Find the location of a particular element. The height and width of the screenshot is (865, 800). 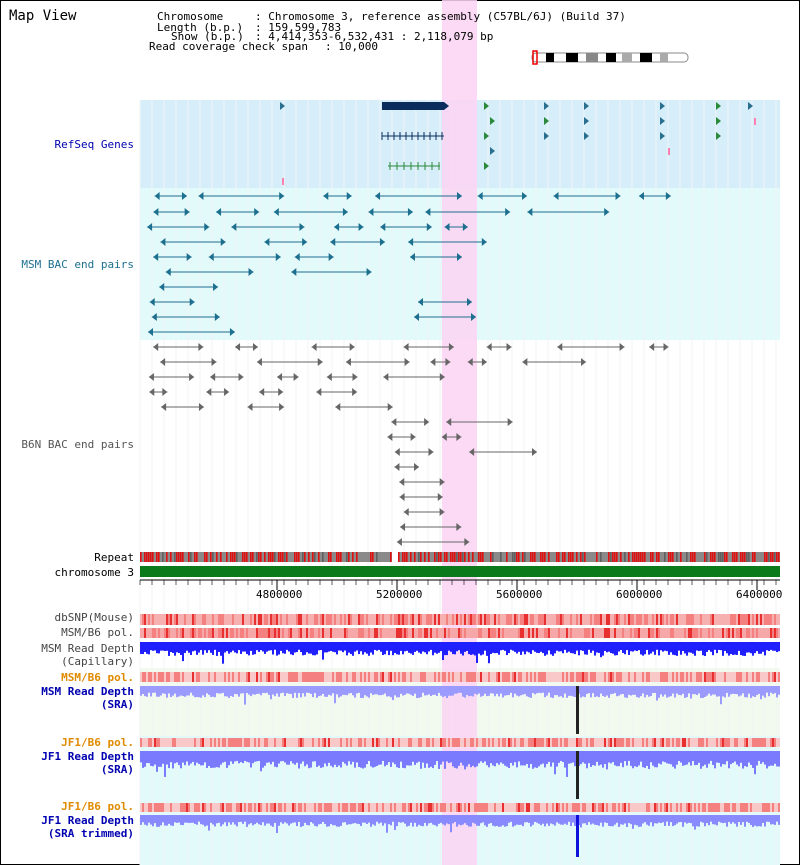

refseq-features is located at coordinates (518, 143).